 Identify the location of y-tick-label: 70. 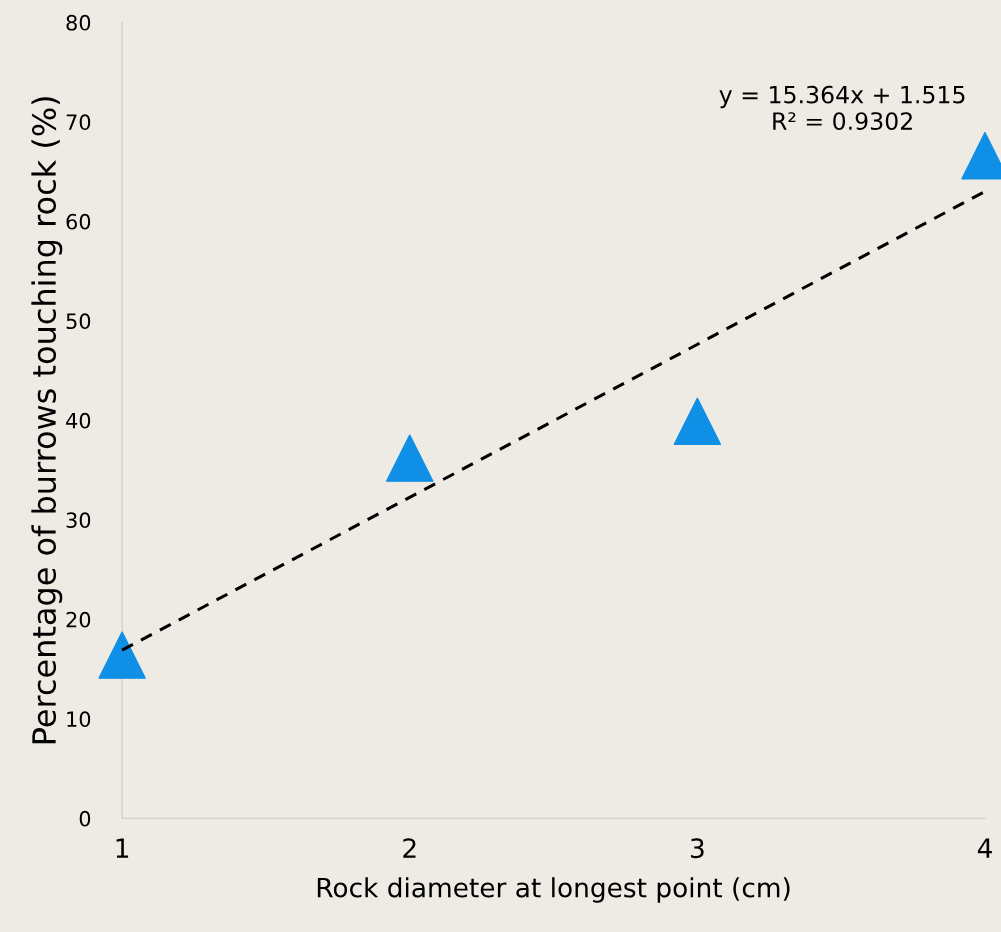
(78, 122).